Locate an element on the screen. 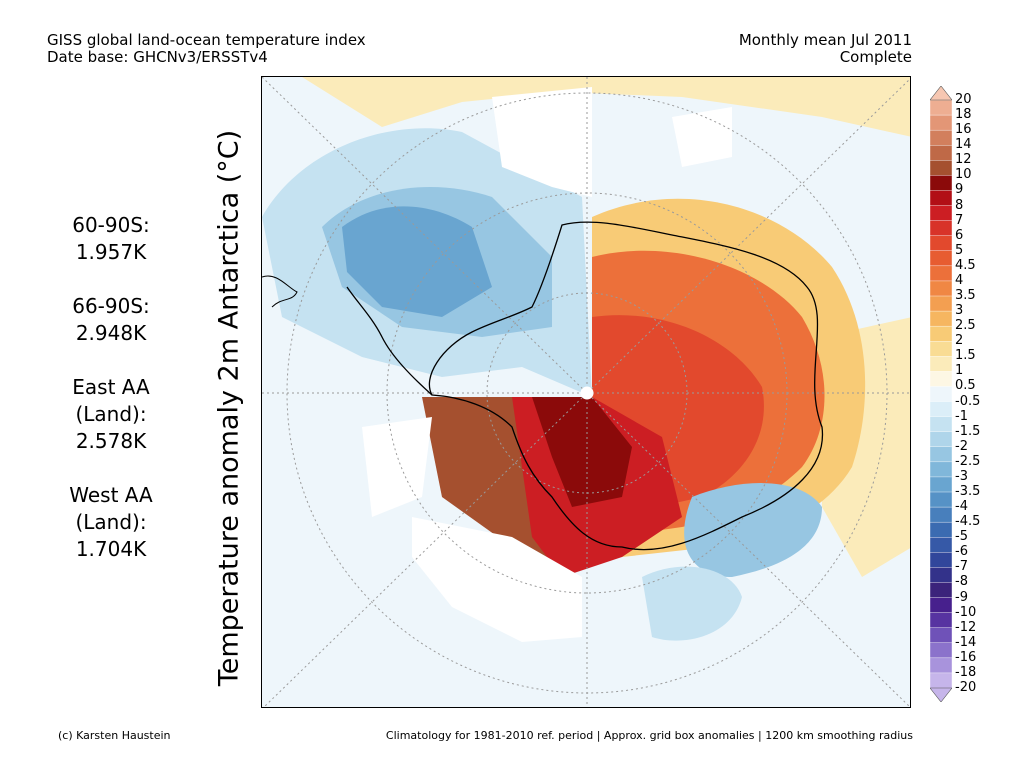  colorbar-tick-label: 14 is located at coordinates (963, 145).